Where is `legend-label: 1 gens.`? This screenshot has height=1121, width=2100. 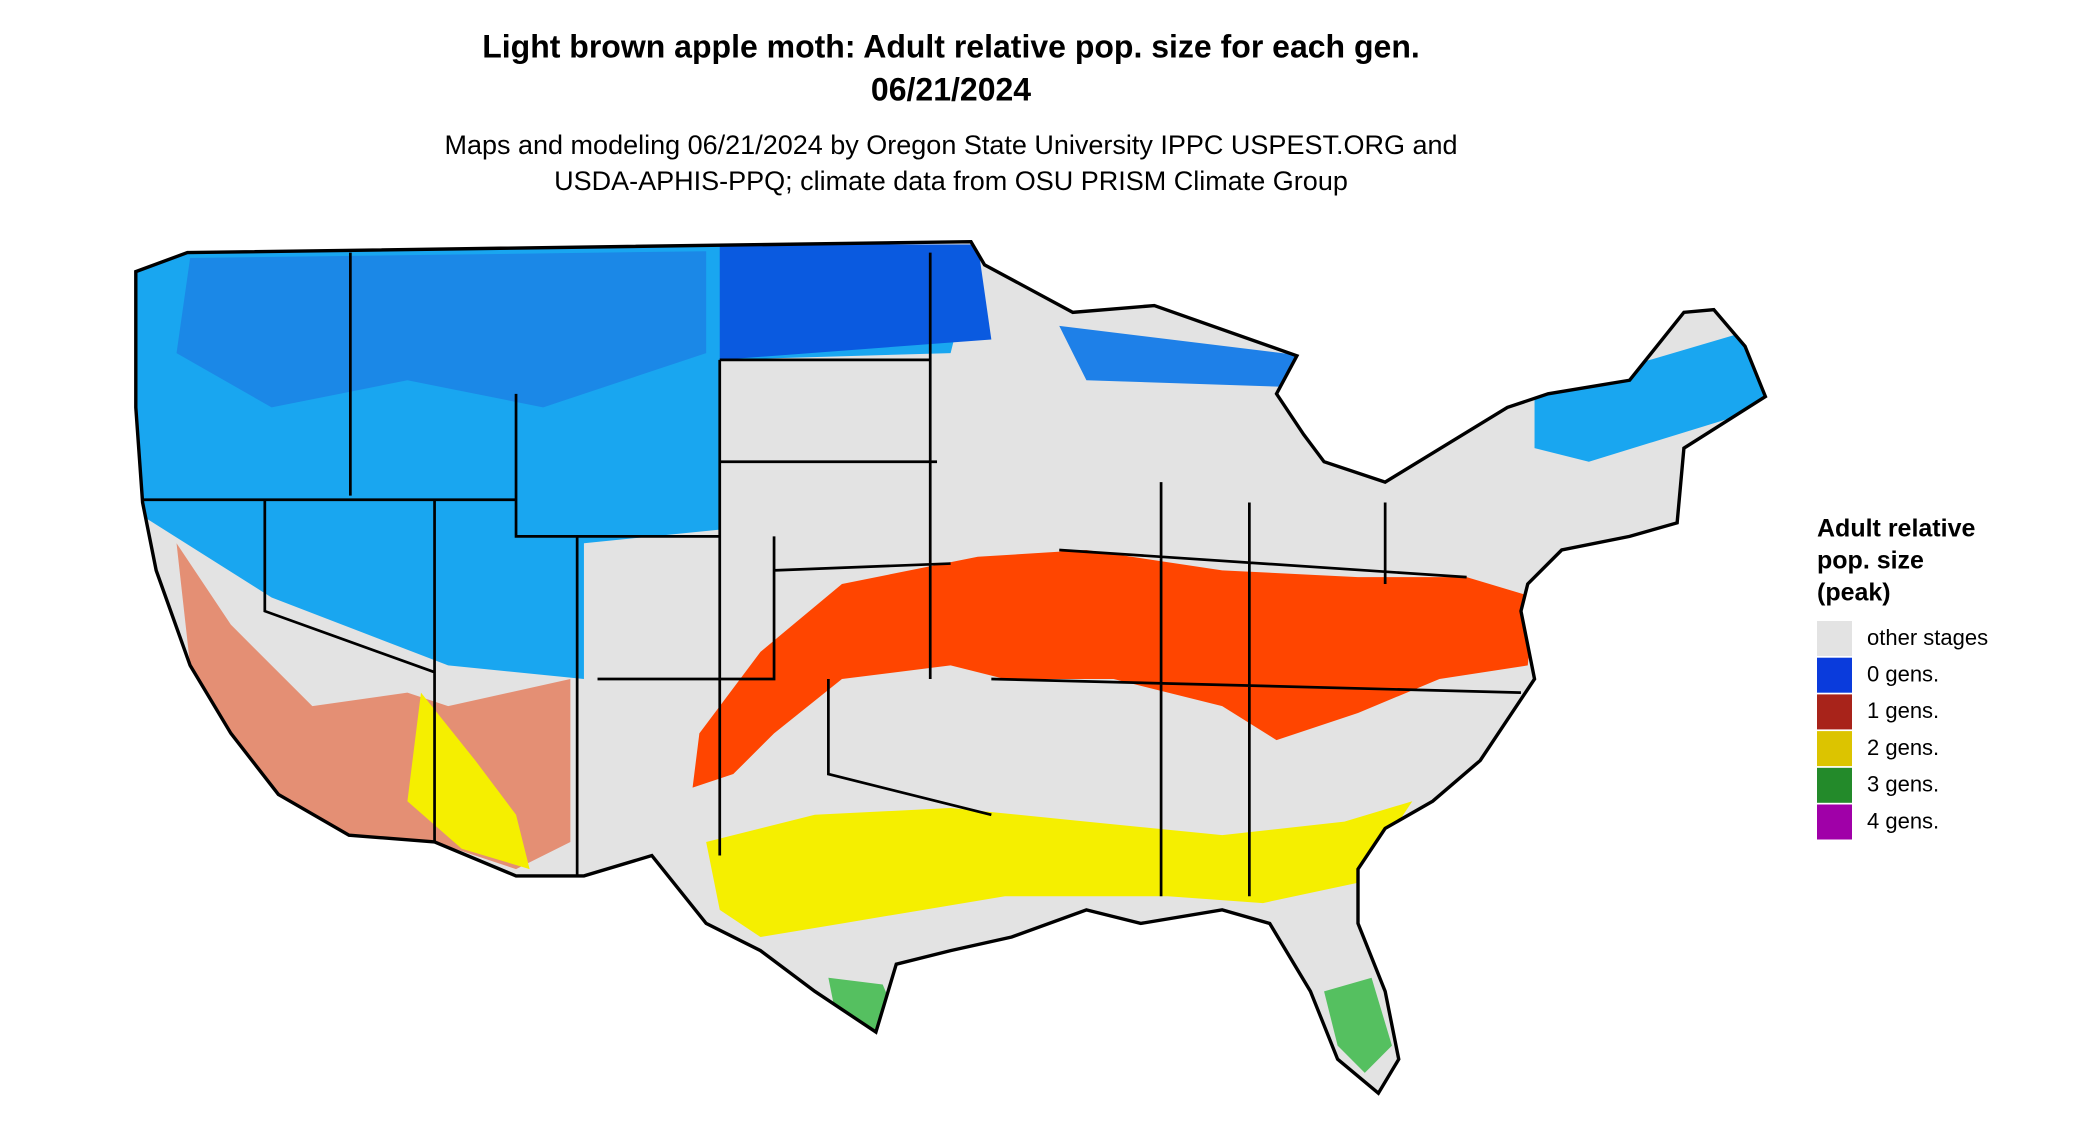 legend-label: 1 gens. is located at coordinates (1903, 710).